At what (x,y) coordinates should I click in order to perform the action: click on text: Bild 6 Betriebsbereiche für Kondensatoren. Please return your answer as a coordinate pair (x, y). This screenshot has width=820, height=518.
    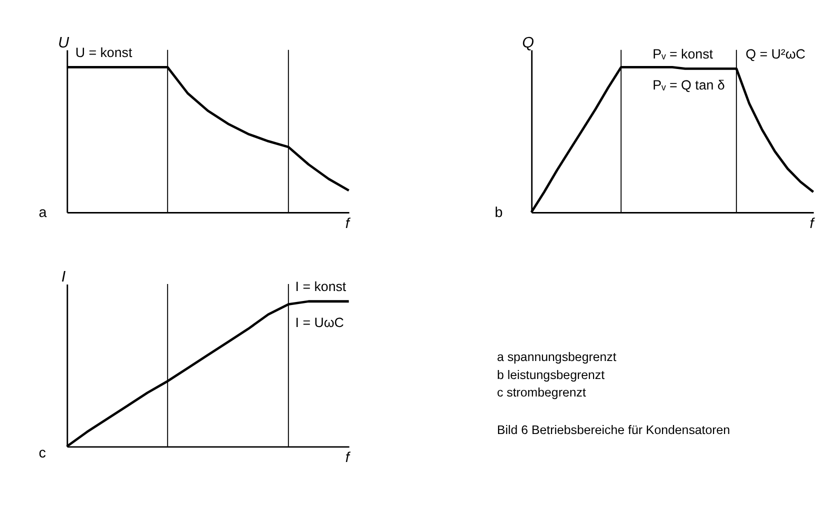
    Looking at the image, I should click on (613, 430).